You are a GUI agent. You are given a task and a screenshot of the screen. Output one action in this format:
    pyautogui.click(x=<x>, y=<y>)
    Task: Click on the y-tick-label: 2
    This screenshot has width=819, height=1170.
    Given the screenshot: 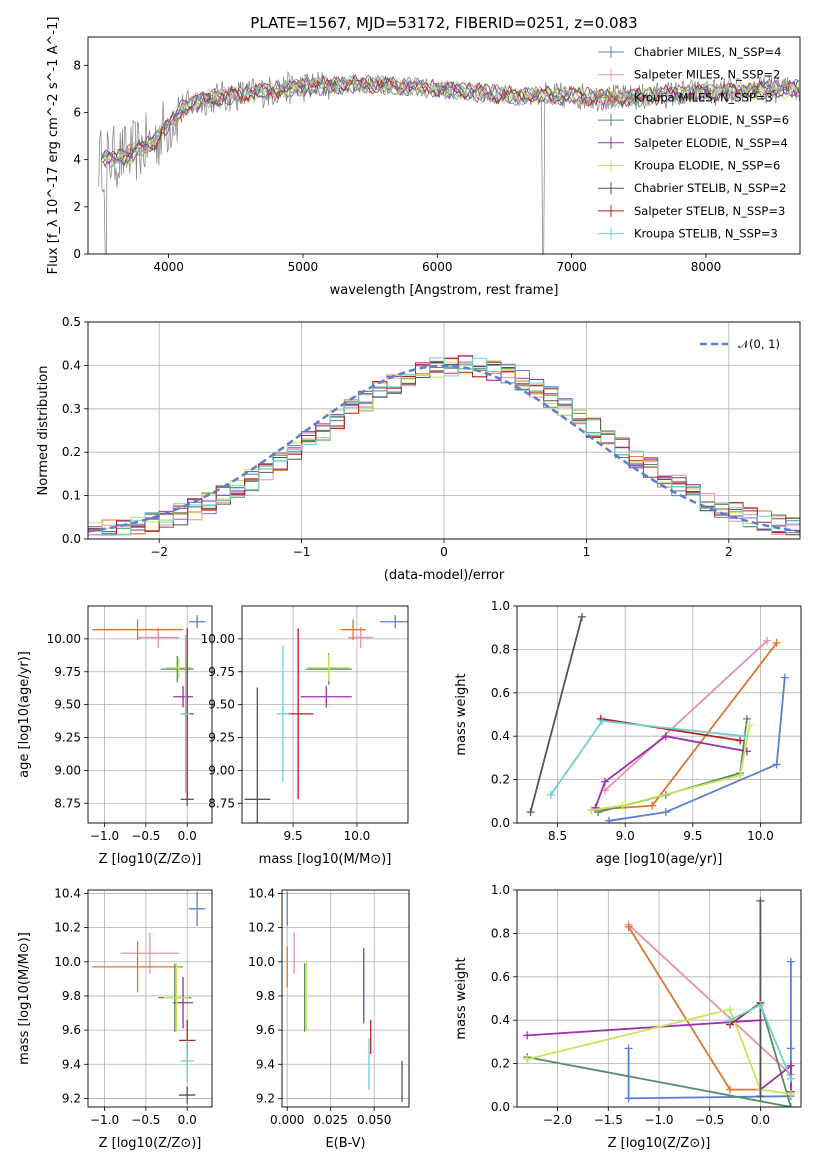 What is the action you would take?
    pyautogui.click(x=77, y=207)
    